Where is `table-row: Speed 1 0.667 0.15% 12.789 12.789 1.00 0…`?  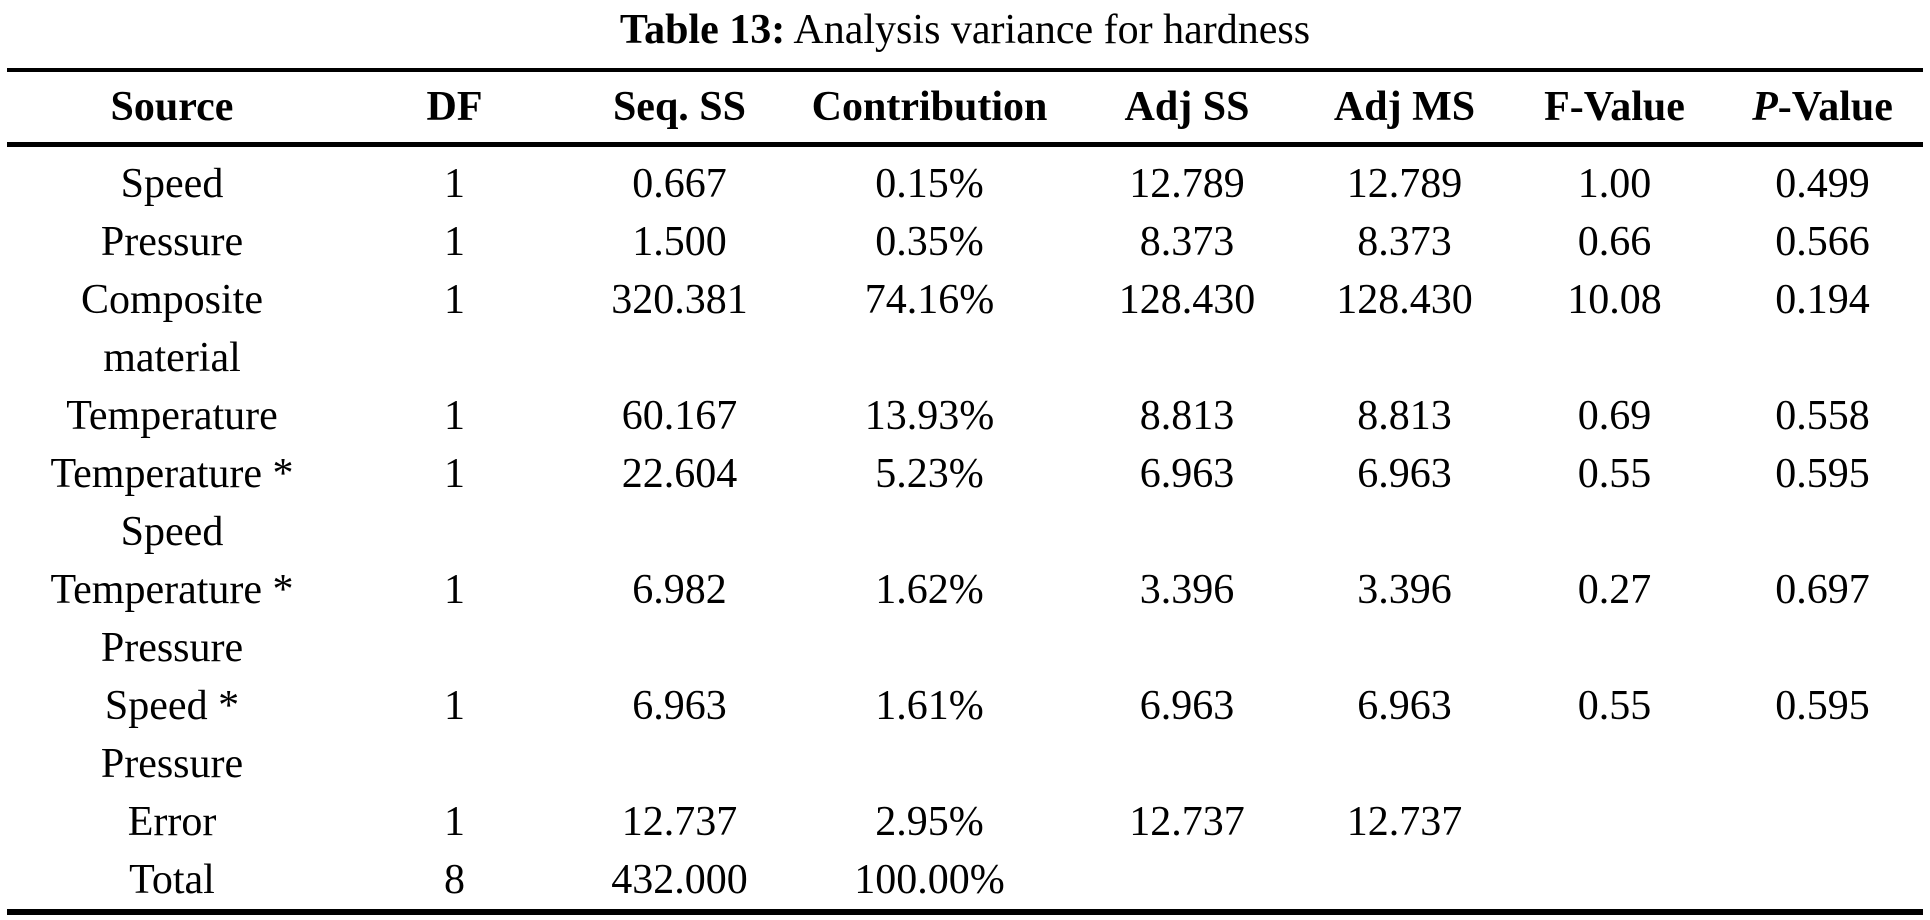
table-row: Speed 1 0.667 0.15% 12.789 12.789 1.00 0… is located at coordinates (965, 179).